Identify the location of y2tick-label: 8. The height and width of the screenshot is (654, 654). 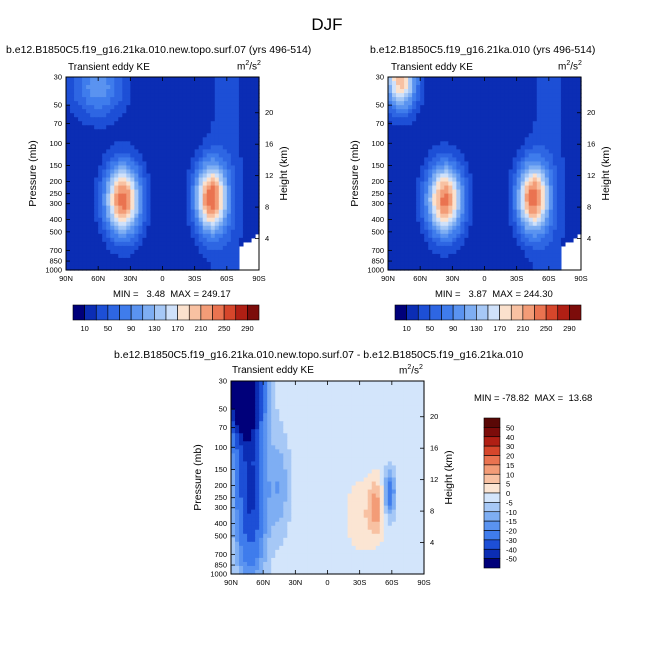
(267, 207).